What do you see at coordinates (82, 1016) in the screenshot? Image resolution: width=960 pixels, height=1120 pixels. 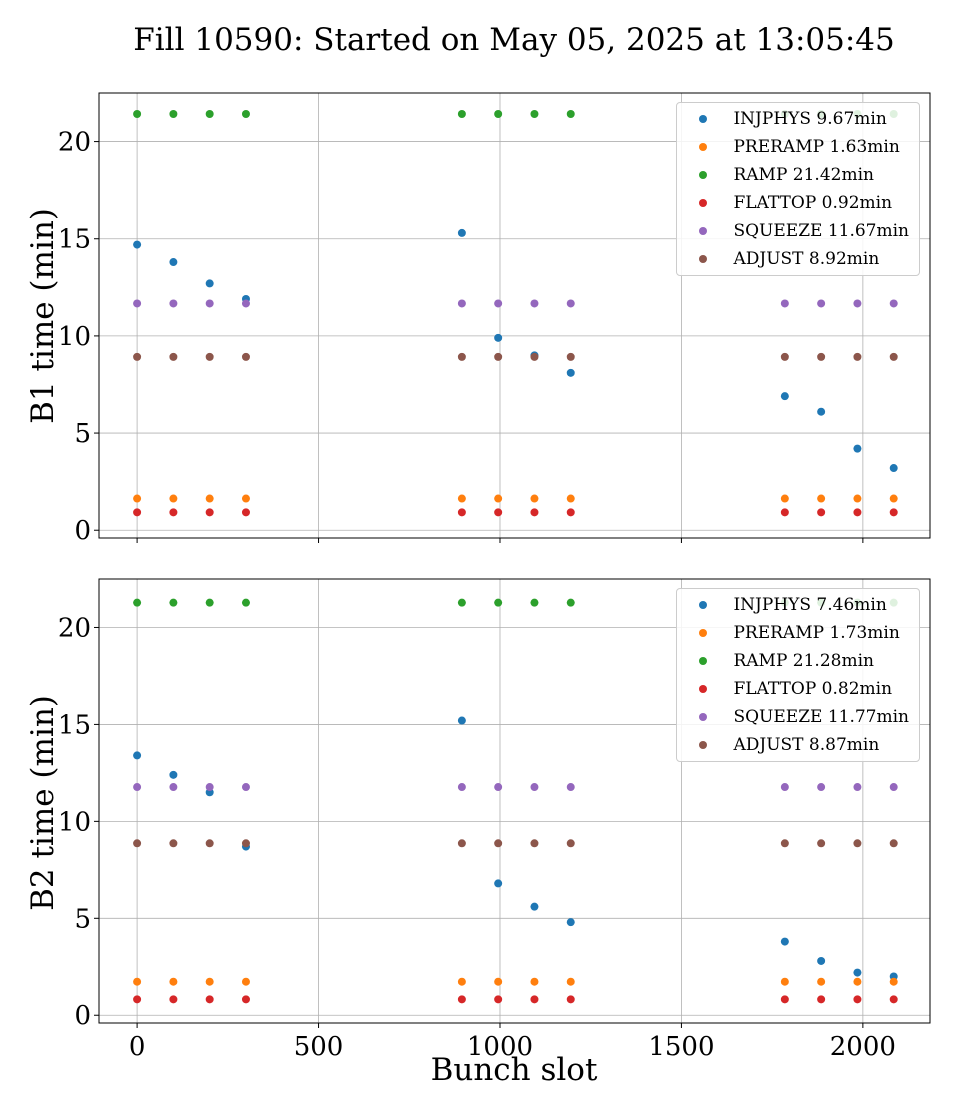 I see `y-tick-label: 0` at bounding box center [82, 1016].